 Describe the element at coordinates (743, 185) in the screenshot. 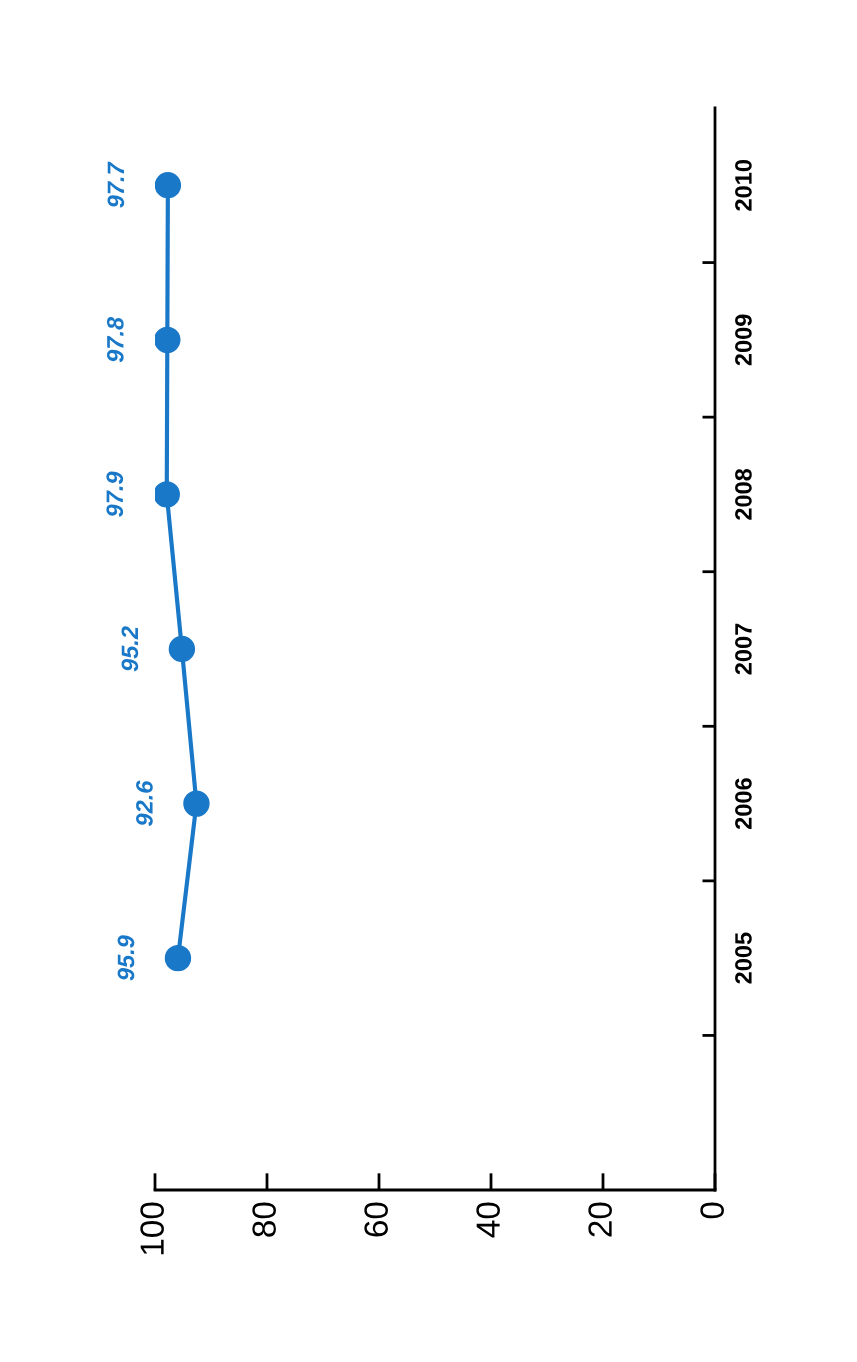

I see `y-tick-label: 2010` at that location.